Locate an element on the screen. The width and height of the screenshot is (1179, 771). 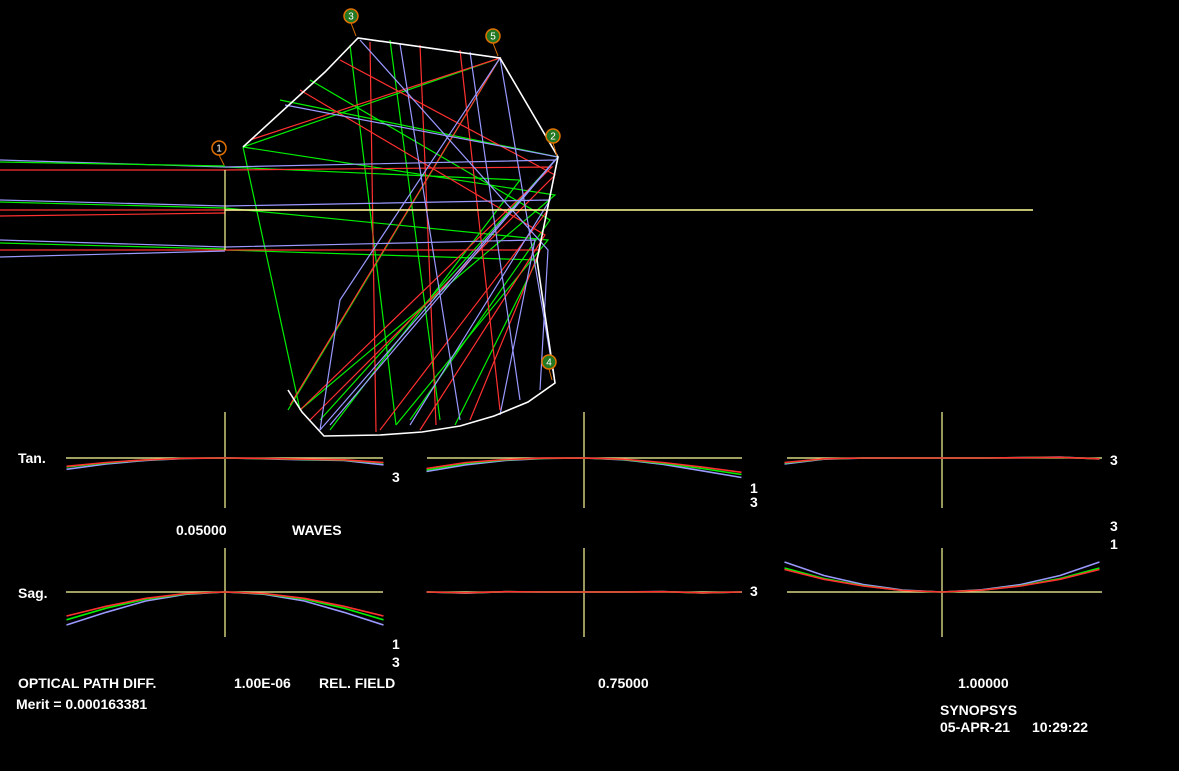
prism-outline is located at coordinates (400, 237).